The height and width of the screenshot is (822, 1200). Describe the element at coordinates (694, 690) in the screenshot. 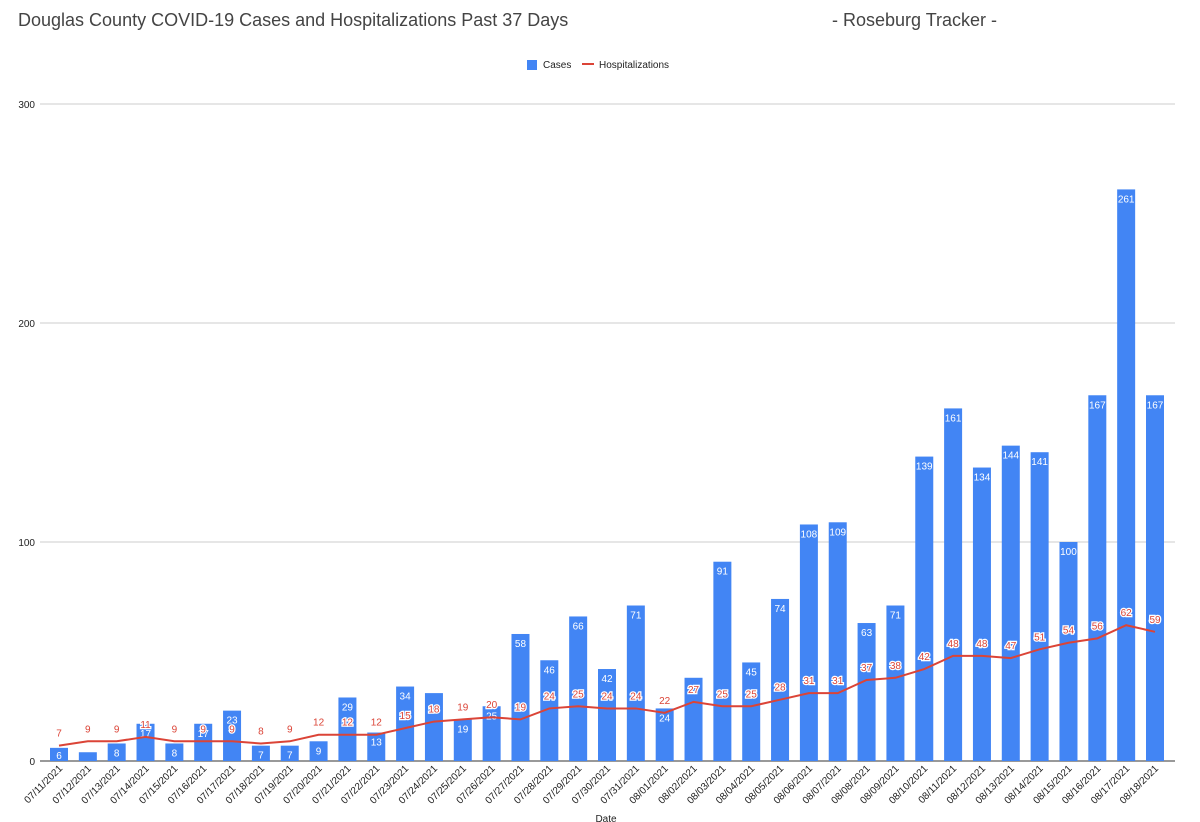

I see `line-data-label: 27` at that location.